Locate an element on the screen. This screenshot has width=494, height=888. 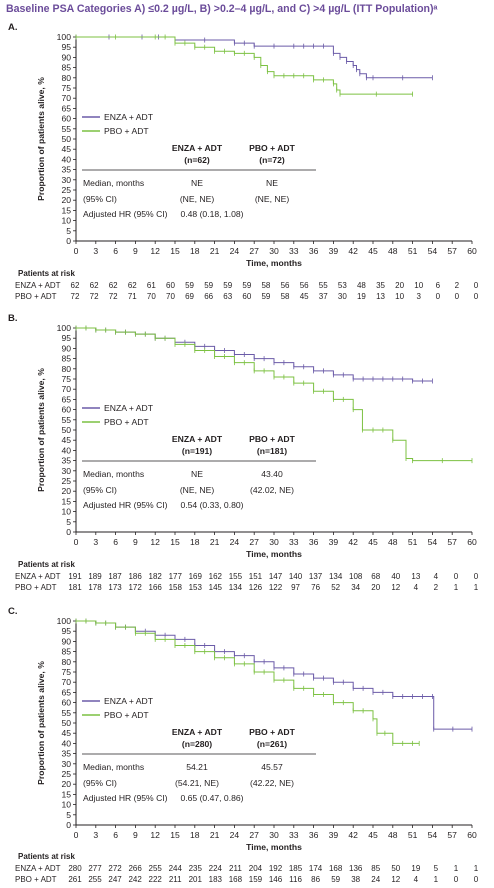
at-risk-value: 2 is located at coordinates (436, 587).